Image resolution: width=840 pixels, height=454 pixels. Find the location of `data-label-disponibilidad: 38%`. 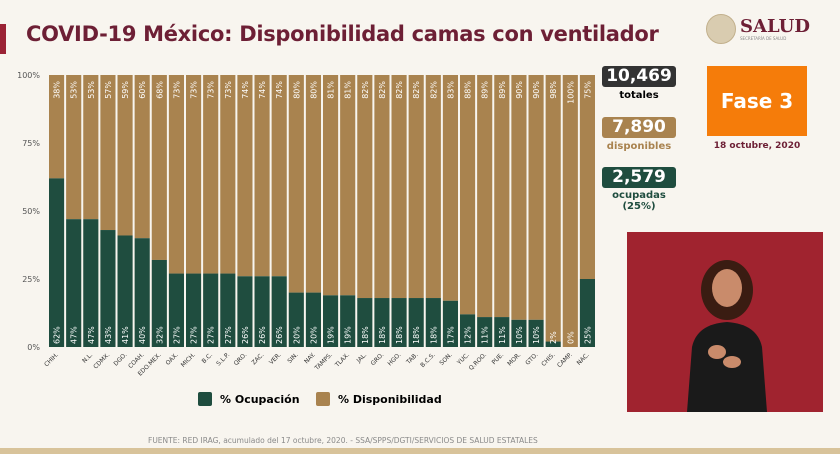

data-label-disponibilidad: 38% is located at coordinates (57, 90).